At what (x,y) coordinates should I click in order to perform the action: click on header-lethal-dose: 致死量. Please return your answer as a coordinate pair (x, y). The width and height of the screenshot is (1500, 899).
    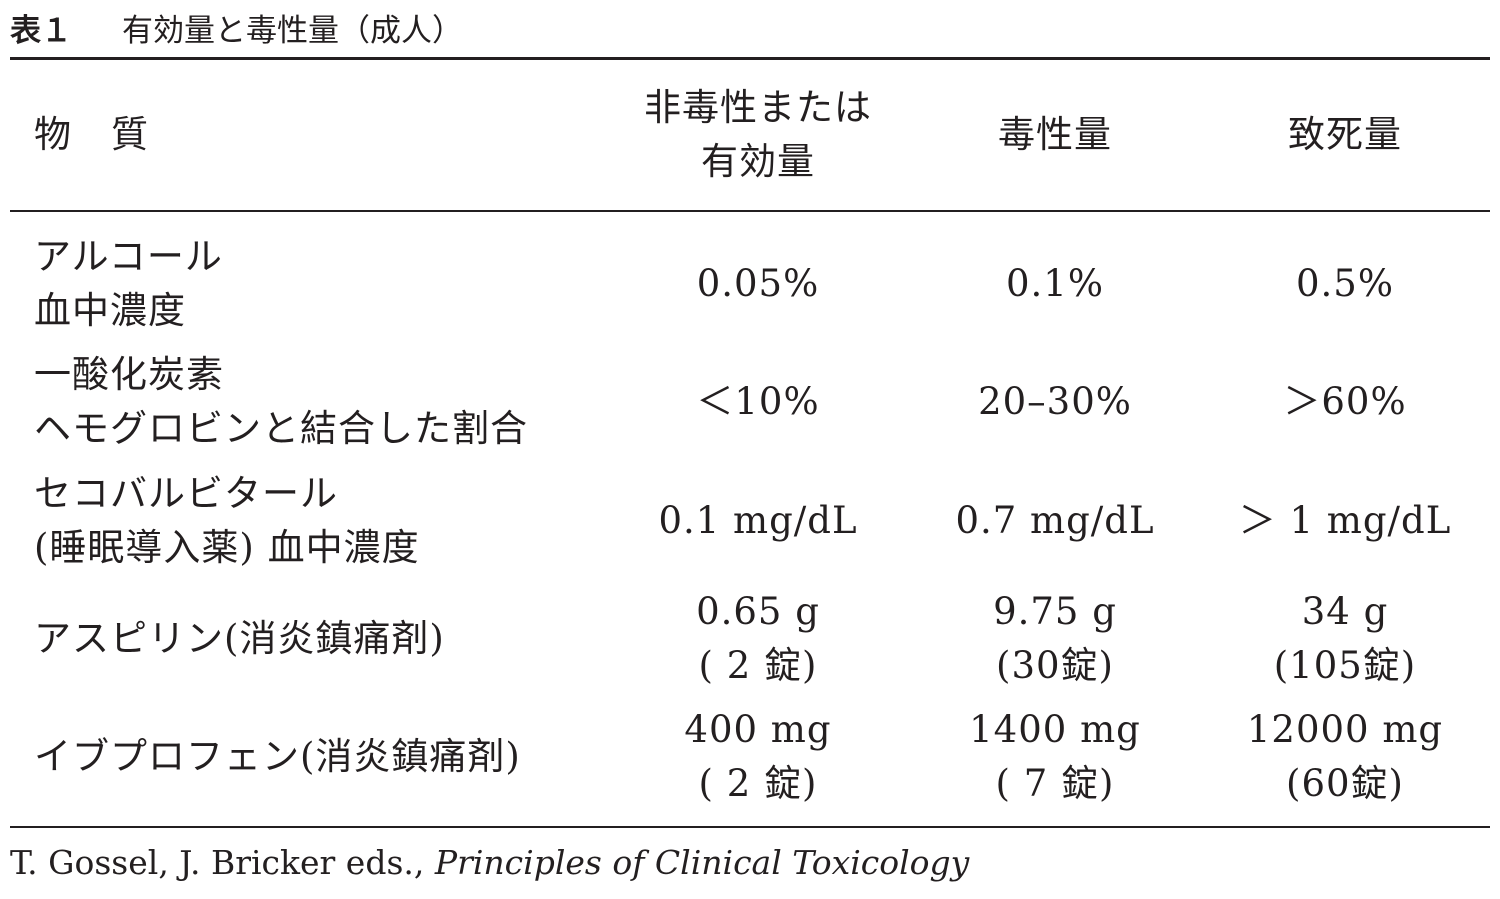
    Looking at the image, I should click on (1345, 135).